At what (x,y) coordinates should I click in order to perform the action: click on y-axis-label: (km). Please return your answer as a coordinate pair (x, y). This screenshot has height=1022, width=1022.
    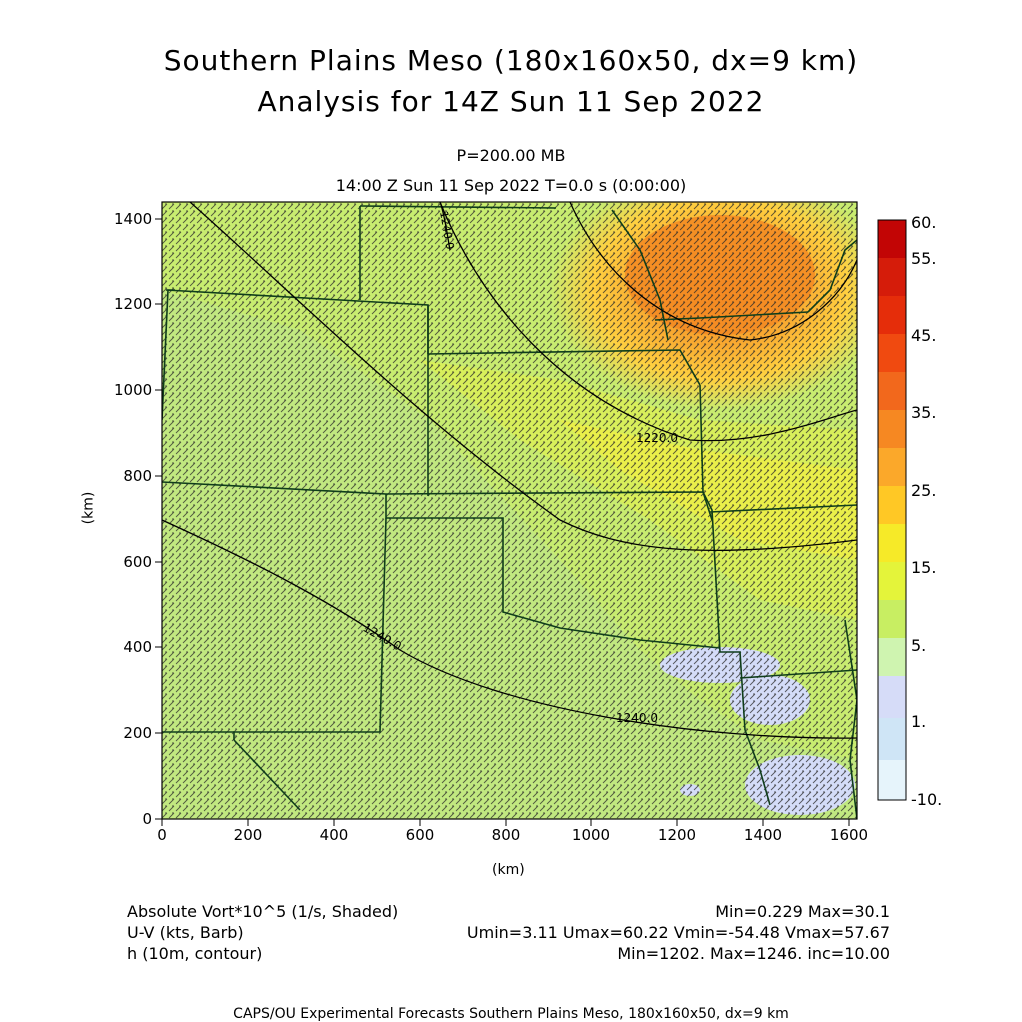
    Looking at the image, I should click on (88, 508).